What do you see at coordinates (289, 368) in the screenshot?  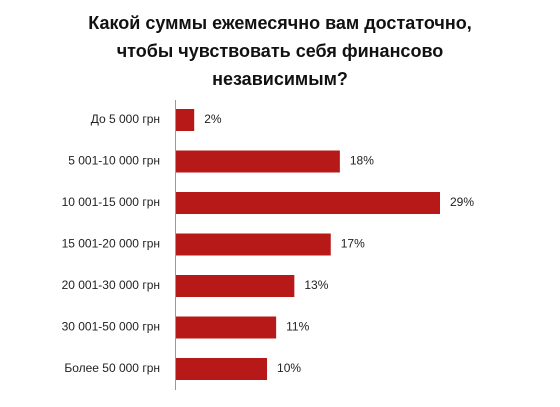 I see `value-label: 10%` at bounding box center [289, 368].